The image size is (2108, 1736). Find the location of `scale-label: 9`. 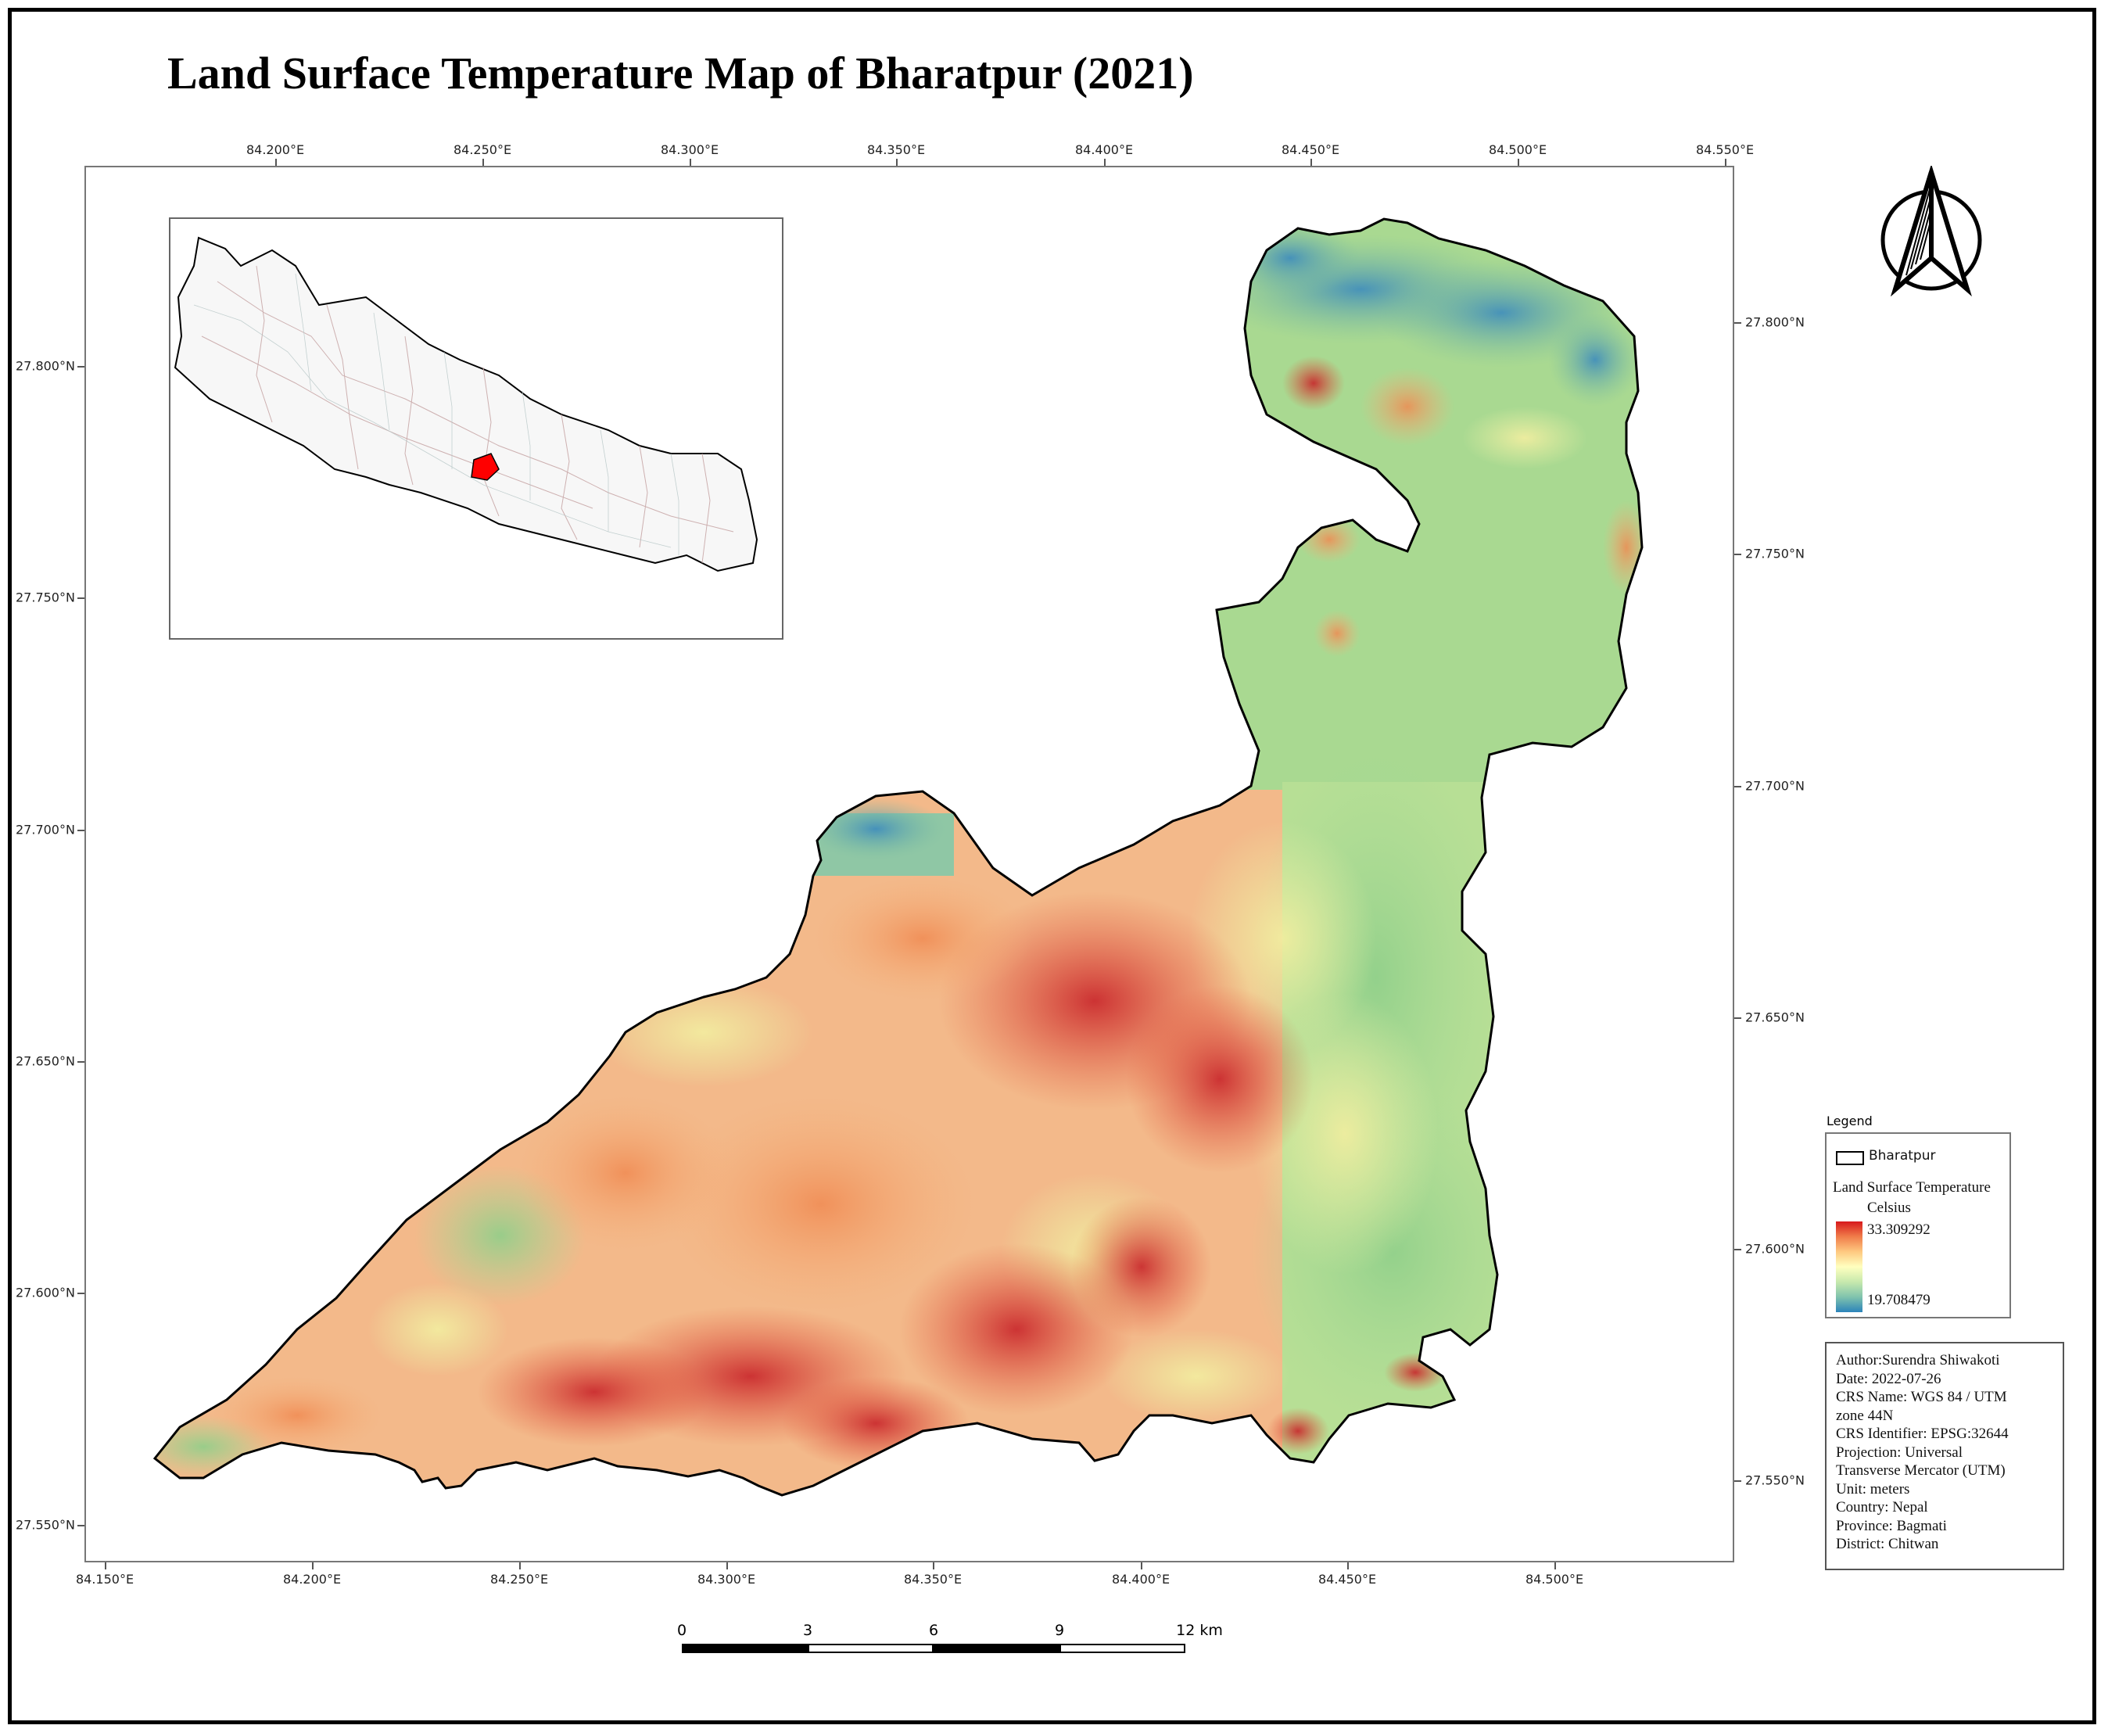

scale-label: 9 is located at coordinates (1059, 1630).